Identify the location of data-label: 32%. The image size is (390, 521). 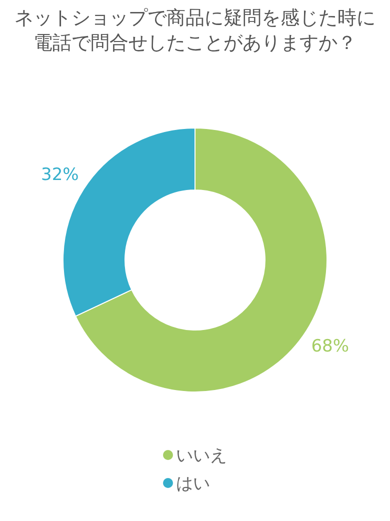
(60, 175).